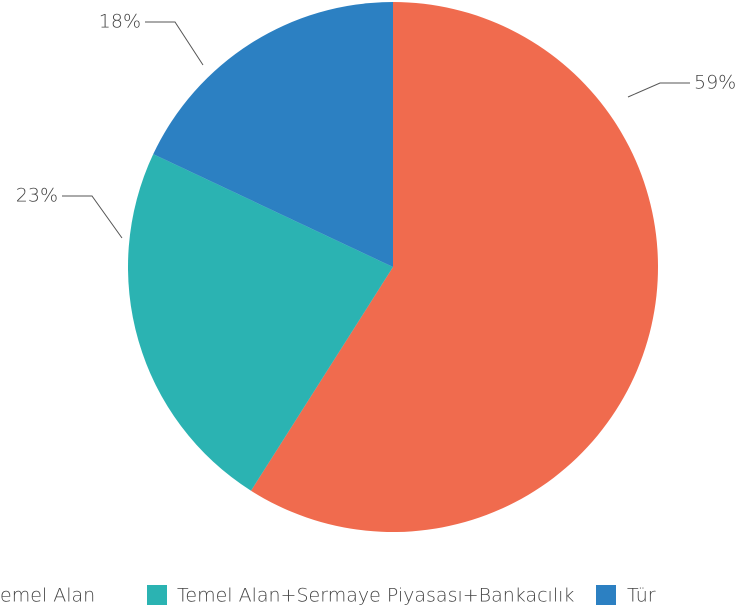  Describe the element at coordinates (120, 22) in the screenshot. I see `slice-label: 18%` at that location.